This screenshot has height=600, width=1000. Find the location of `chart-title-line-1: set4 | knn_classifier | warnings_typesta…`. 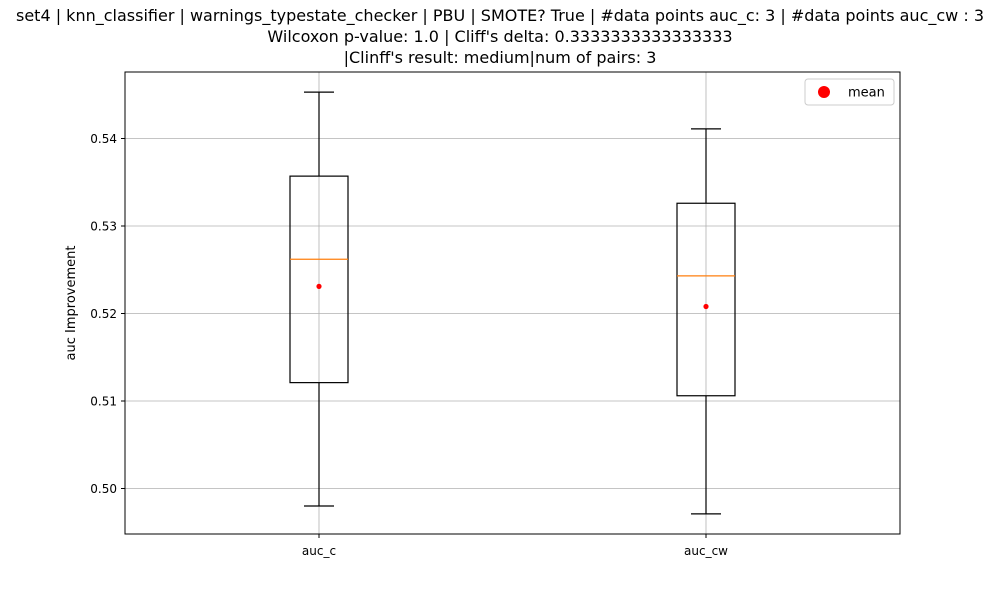

chart-title-line-1: set4 | knn_classifier | warnings_typesta… is located at coordinates (499, 15).